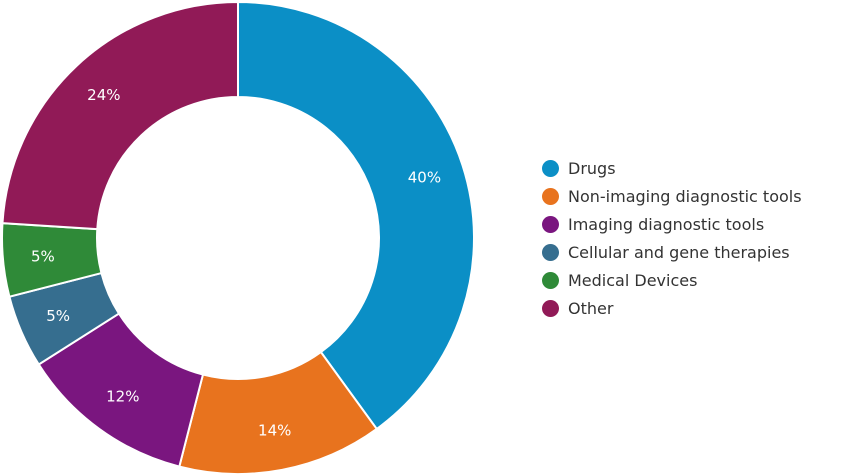 Image resolution: width=849 pixels, height=476 pixels. What do you see at coordinates (43, 256) in the screenshot?
I see `slice-label-medical-devices: 5%` at bounding box center [43, 256].